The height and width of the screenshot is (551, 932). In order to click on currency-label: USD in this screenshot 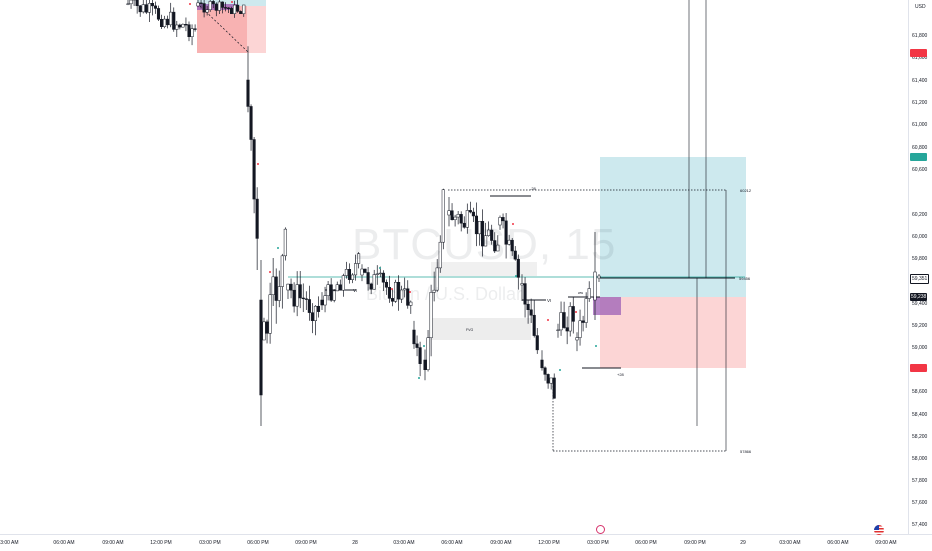, I will do `click(920, 7)`.